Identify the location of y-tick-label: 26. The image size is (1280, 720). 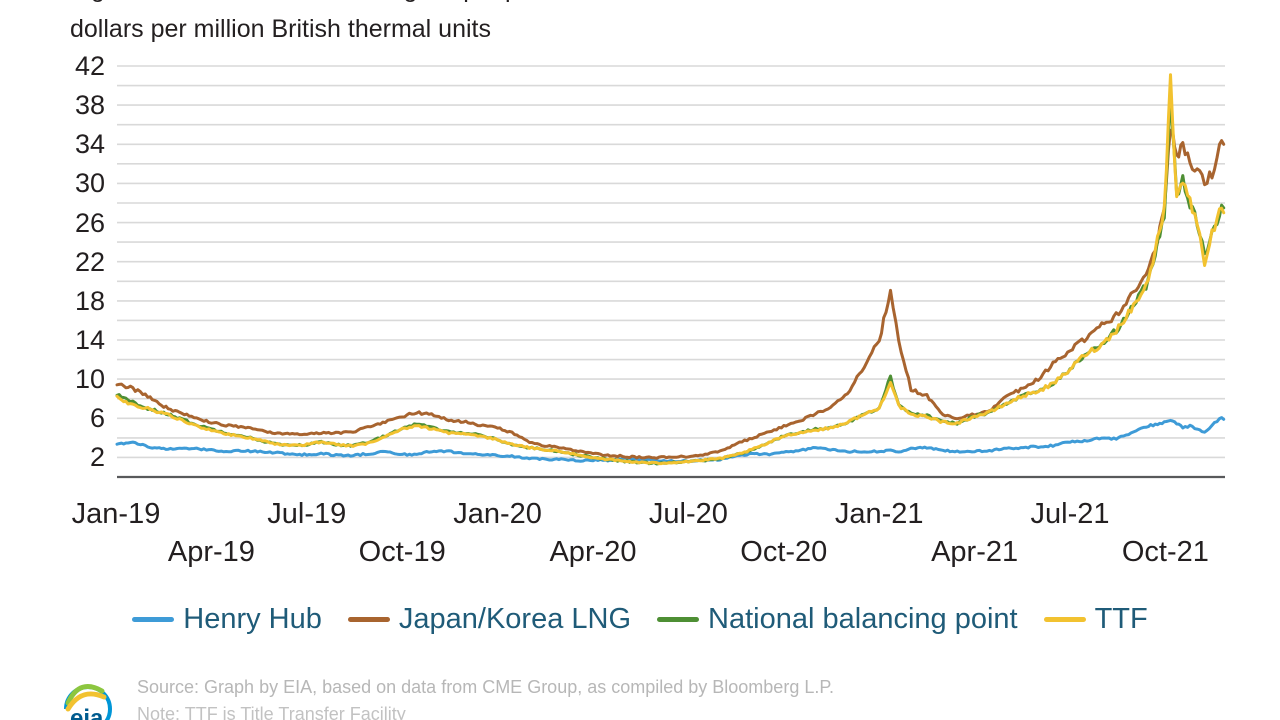
(89, 222).